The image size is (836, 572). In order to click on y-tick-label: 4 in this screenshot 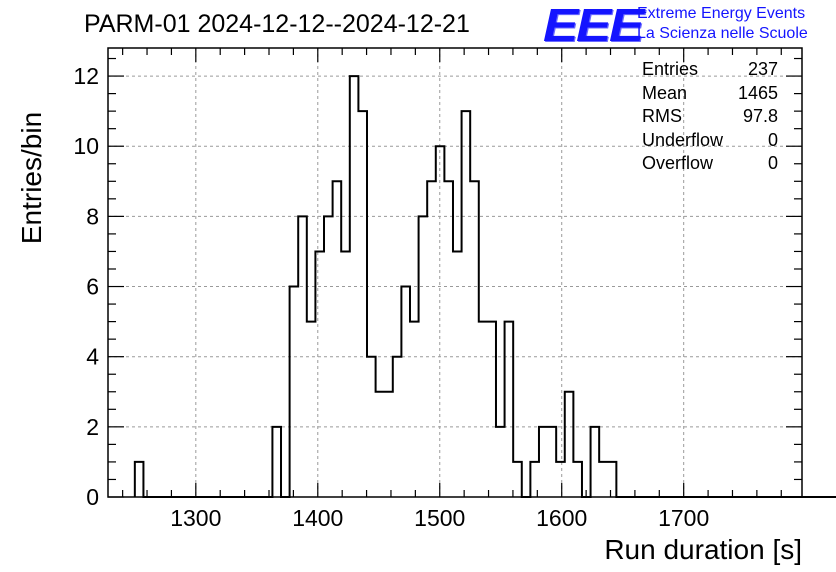, I will do `click(92, 357)`.